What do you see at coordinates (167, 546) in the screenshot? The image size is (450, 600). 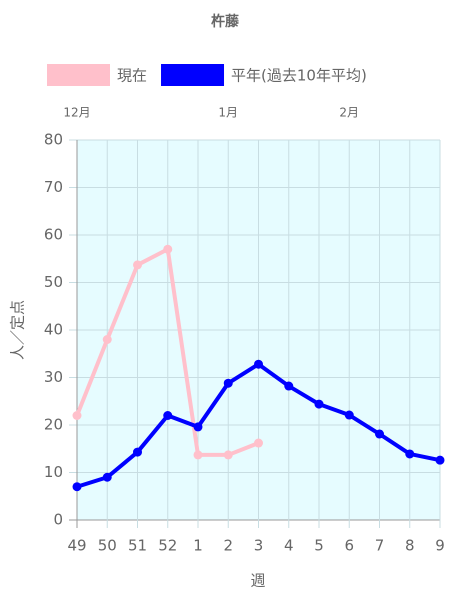 I see `x-tick-label: 52` at bounding box center [167, 546].